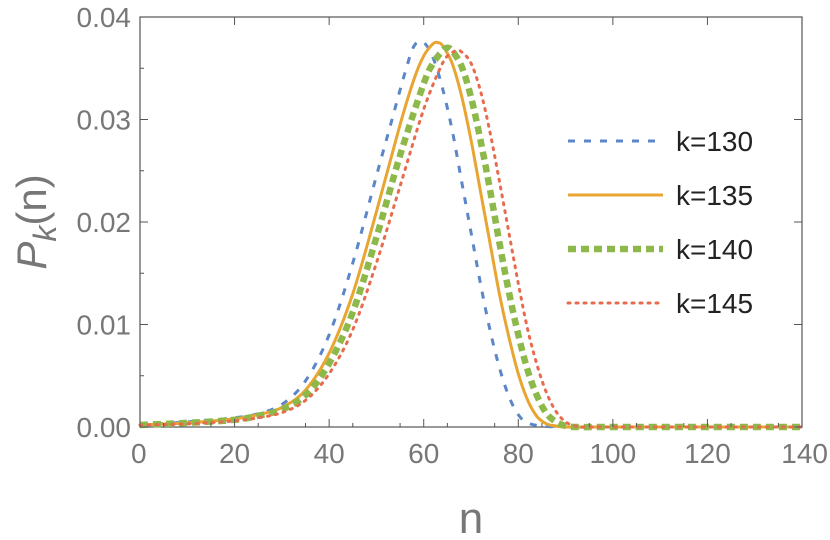 Image resolution: width=830 pixels, height=540 pixels. Describe the element at coordinates (329, 453) in the screenshot. I see `x-tick-label: 40` at that location.